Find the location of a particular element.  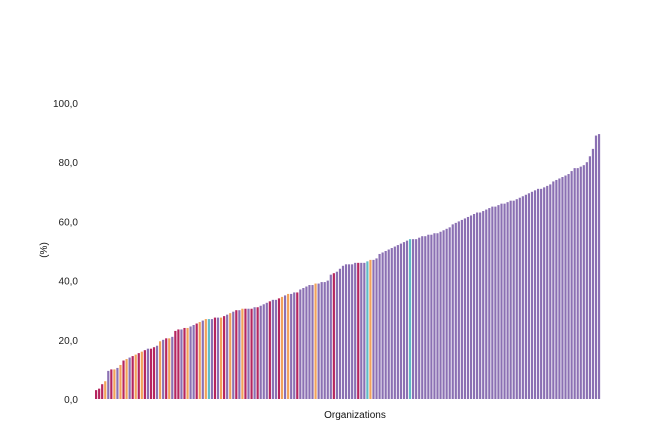

y-tick-label: 80,0 is located at coordinates (69, 163).